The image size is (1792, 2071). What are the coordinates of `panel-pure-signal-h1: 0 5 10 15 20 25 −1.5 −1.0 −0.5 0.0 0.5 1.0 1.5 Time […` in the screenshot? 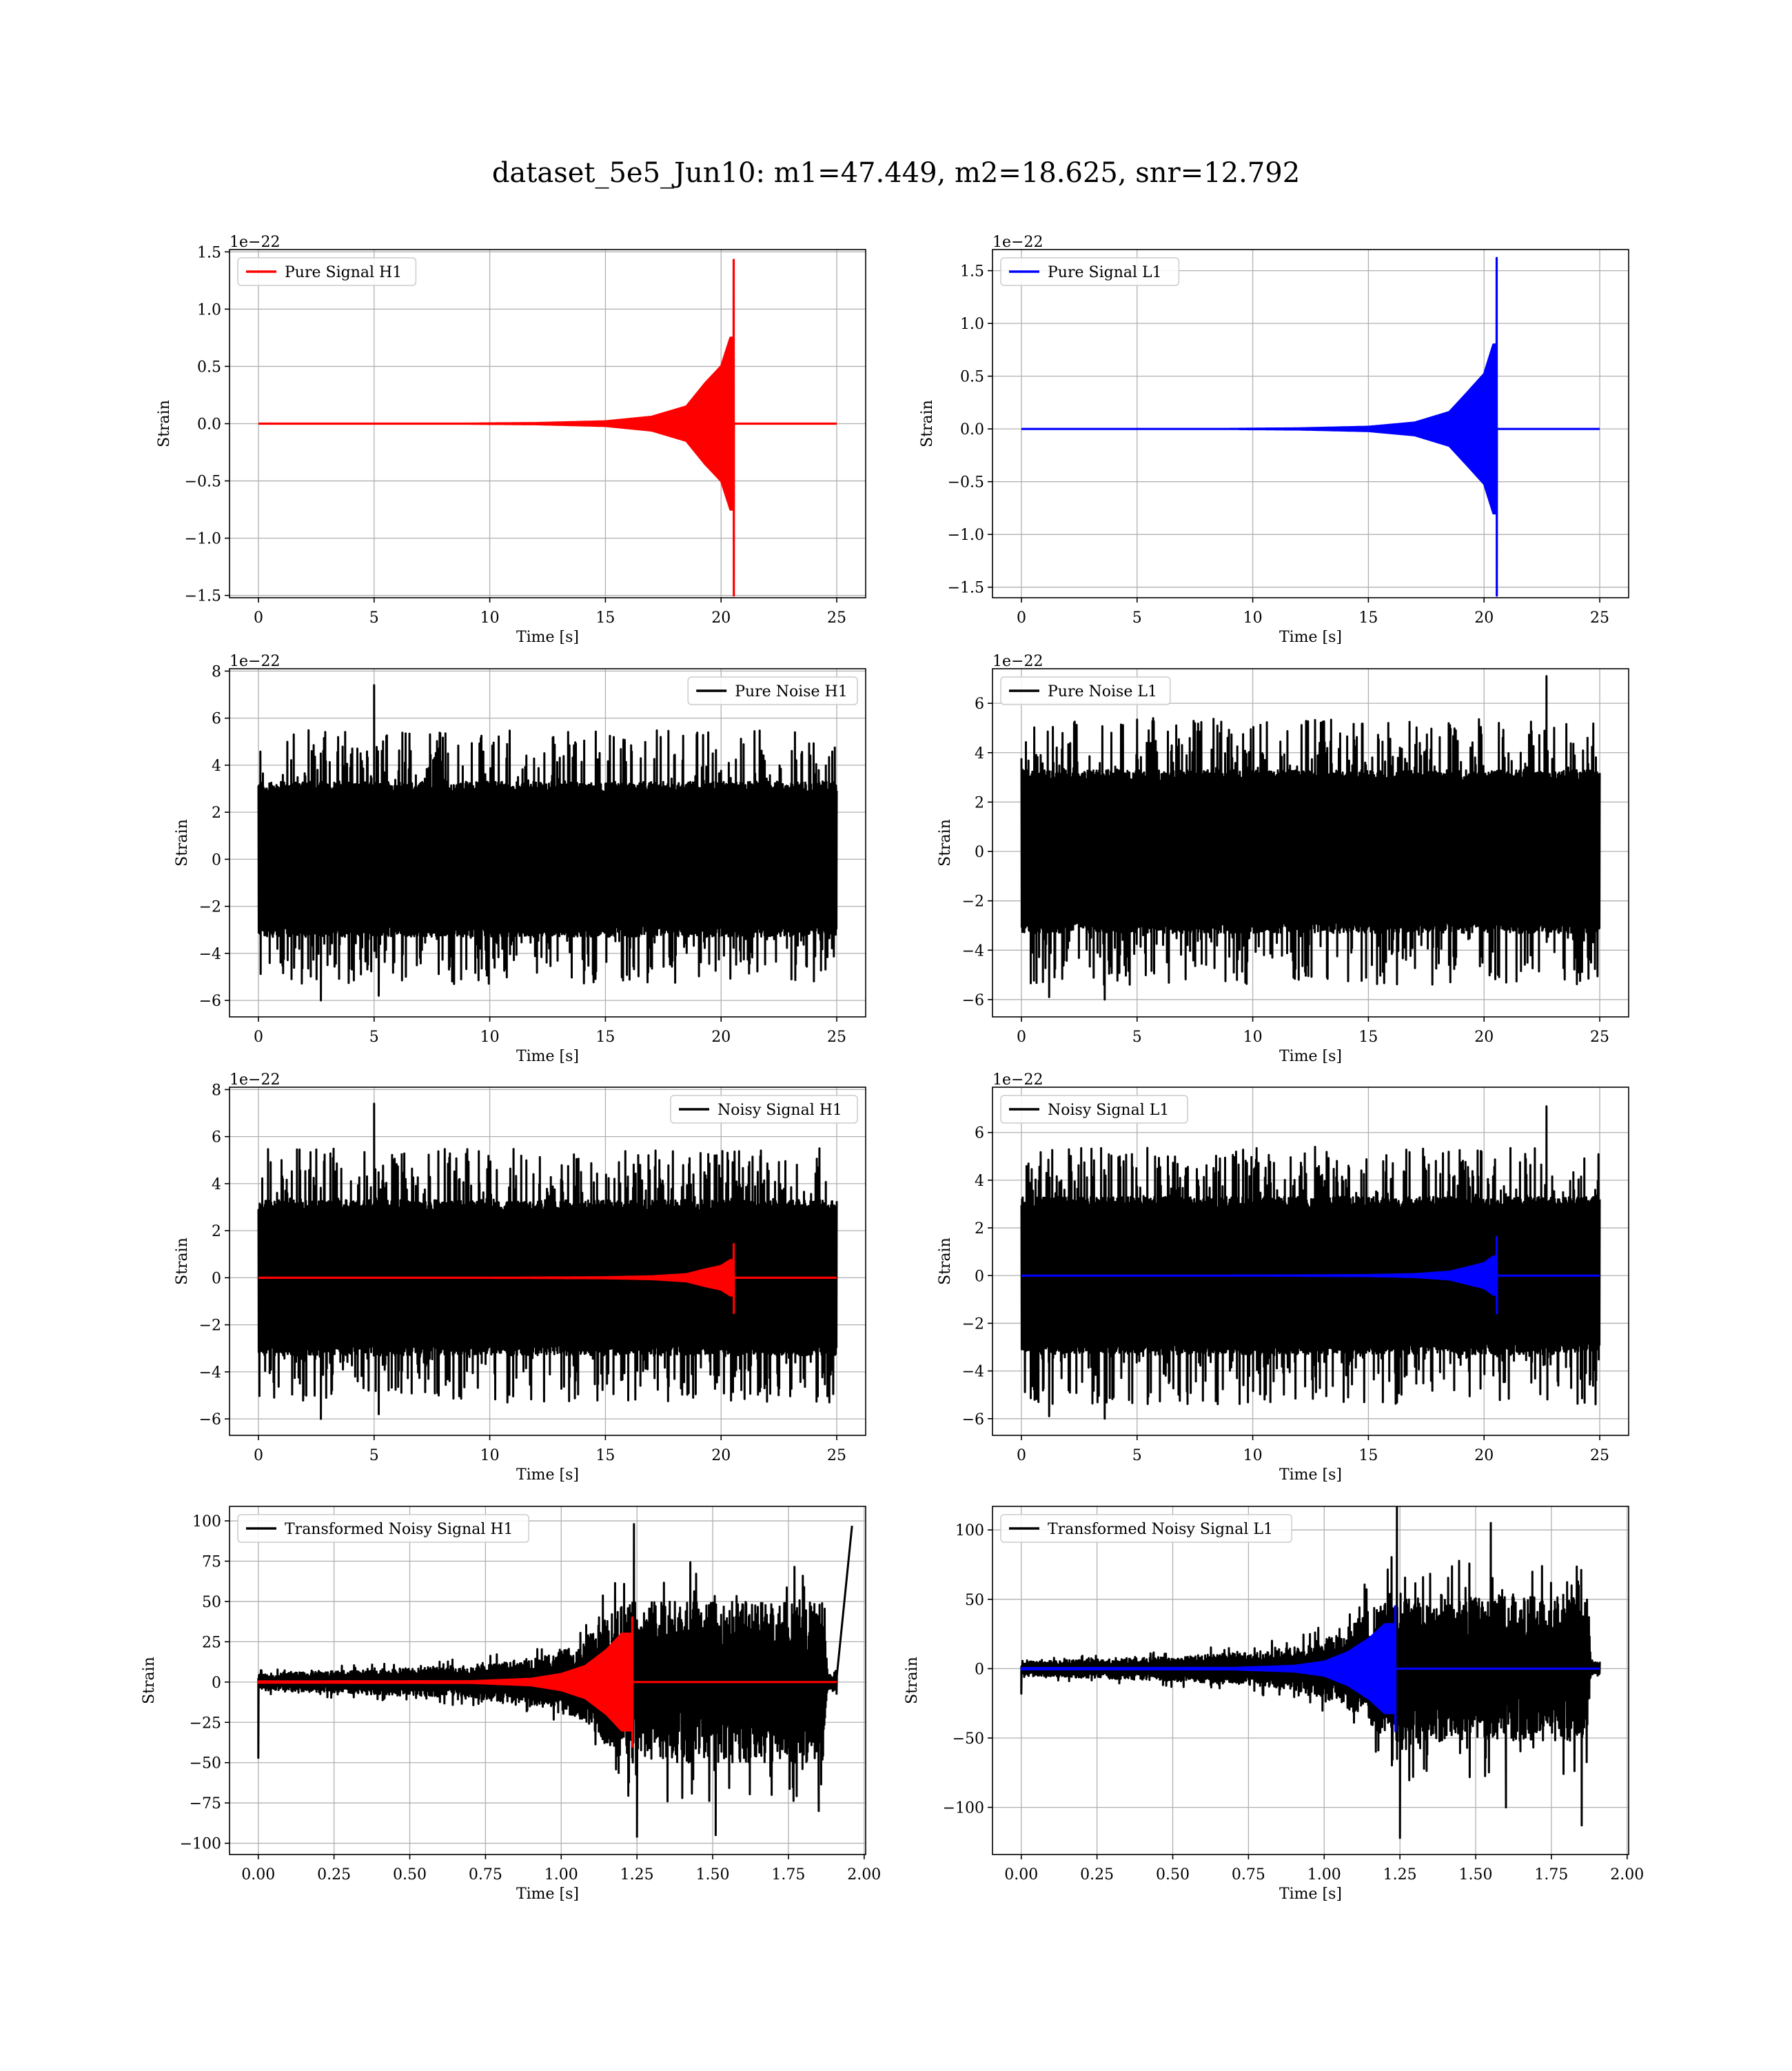 It's located at (511, 440).